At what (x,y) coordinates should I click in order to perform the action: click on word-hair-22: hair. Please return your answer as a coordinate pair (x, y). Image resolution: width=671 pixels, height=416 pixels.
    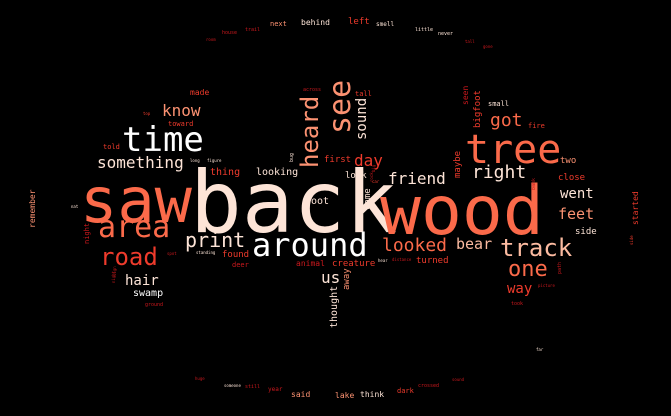
    Looking at the image, I should click on (142, 281).